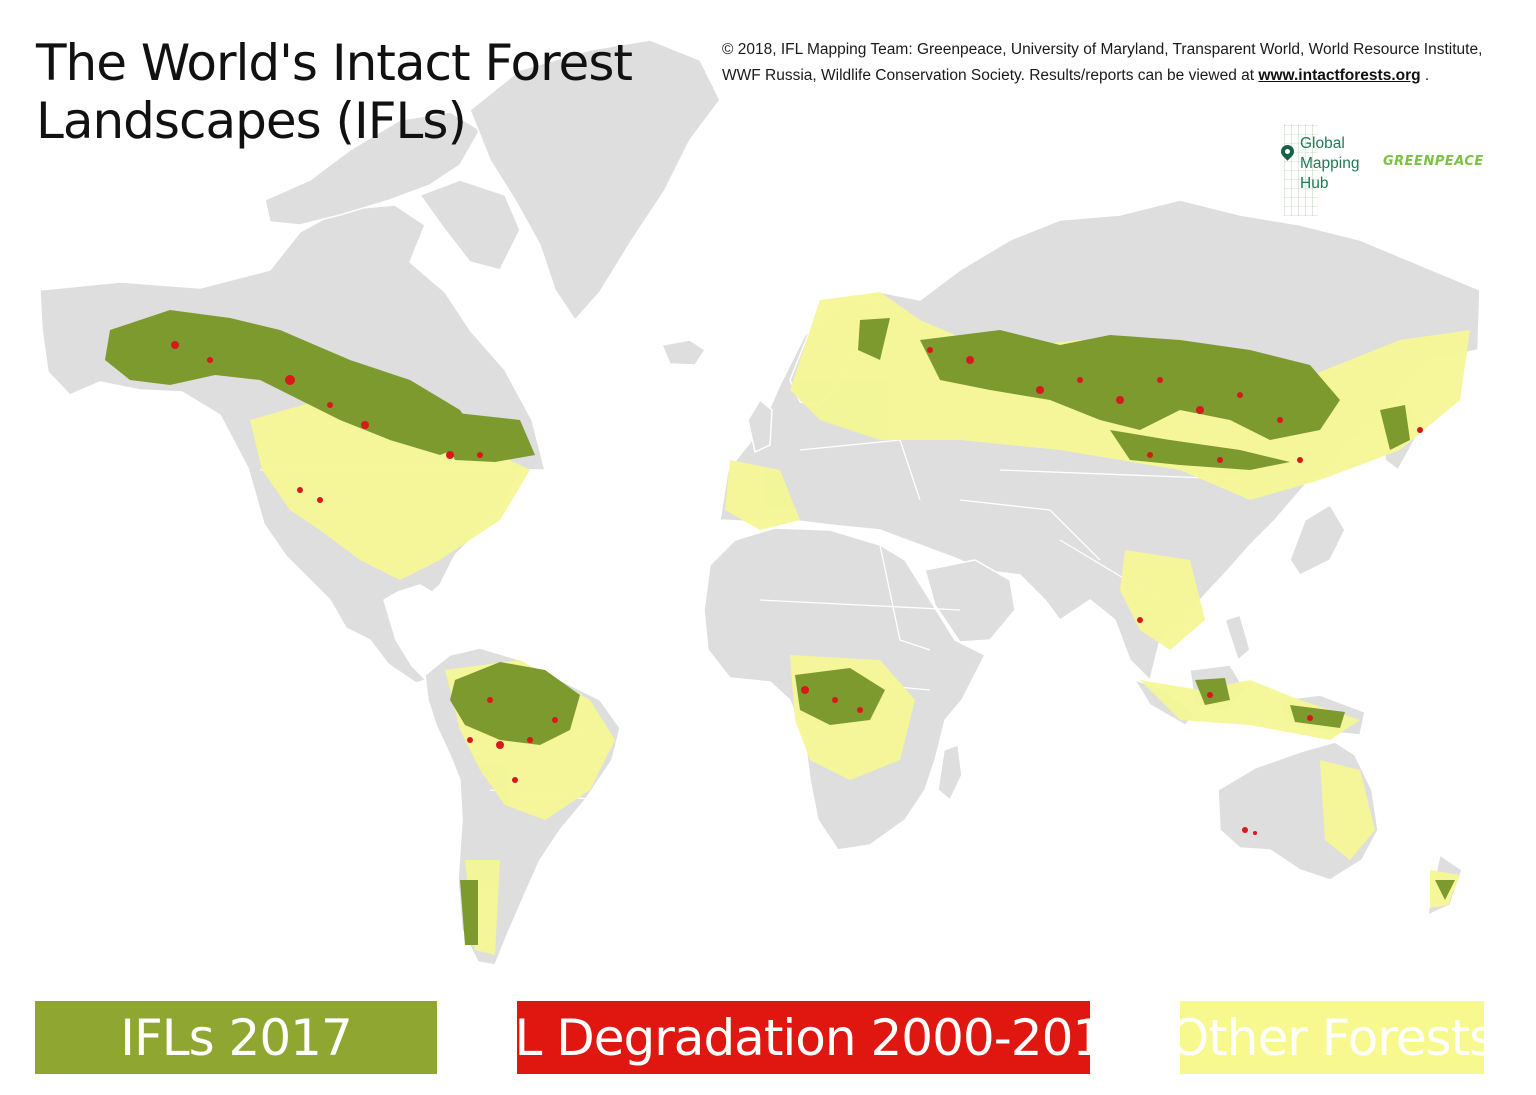 This screenshot has width=1536, height=1095. Describe the element at coordinates (1427, 75) in the screenshot. I see `credits-line-2-suffix: .` at that location.